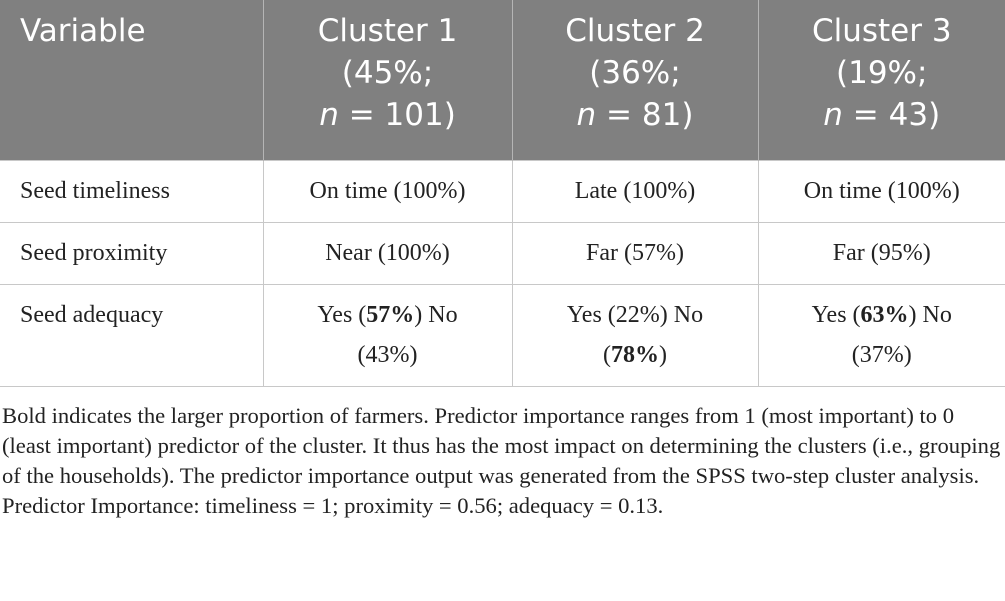 The image size is (1005, 601). I want to click on text-run: 63%, so click(884, 314).